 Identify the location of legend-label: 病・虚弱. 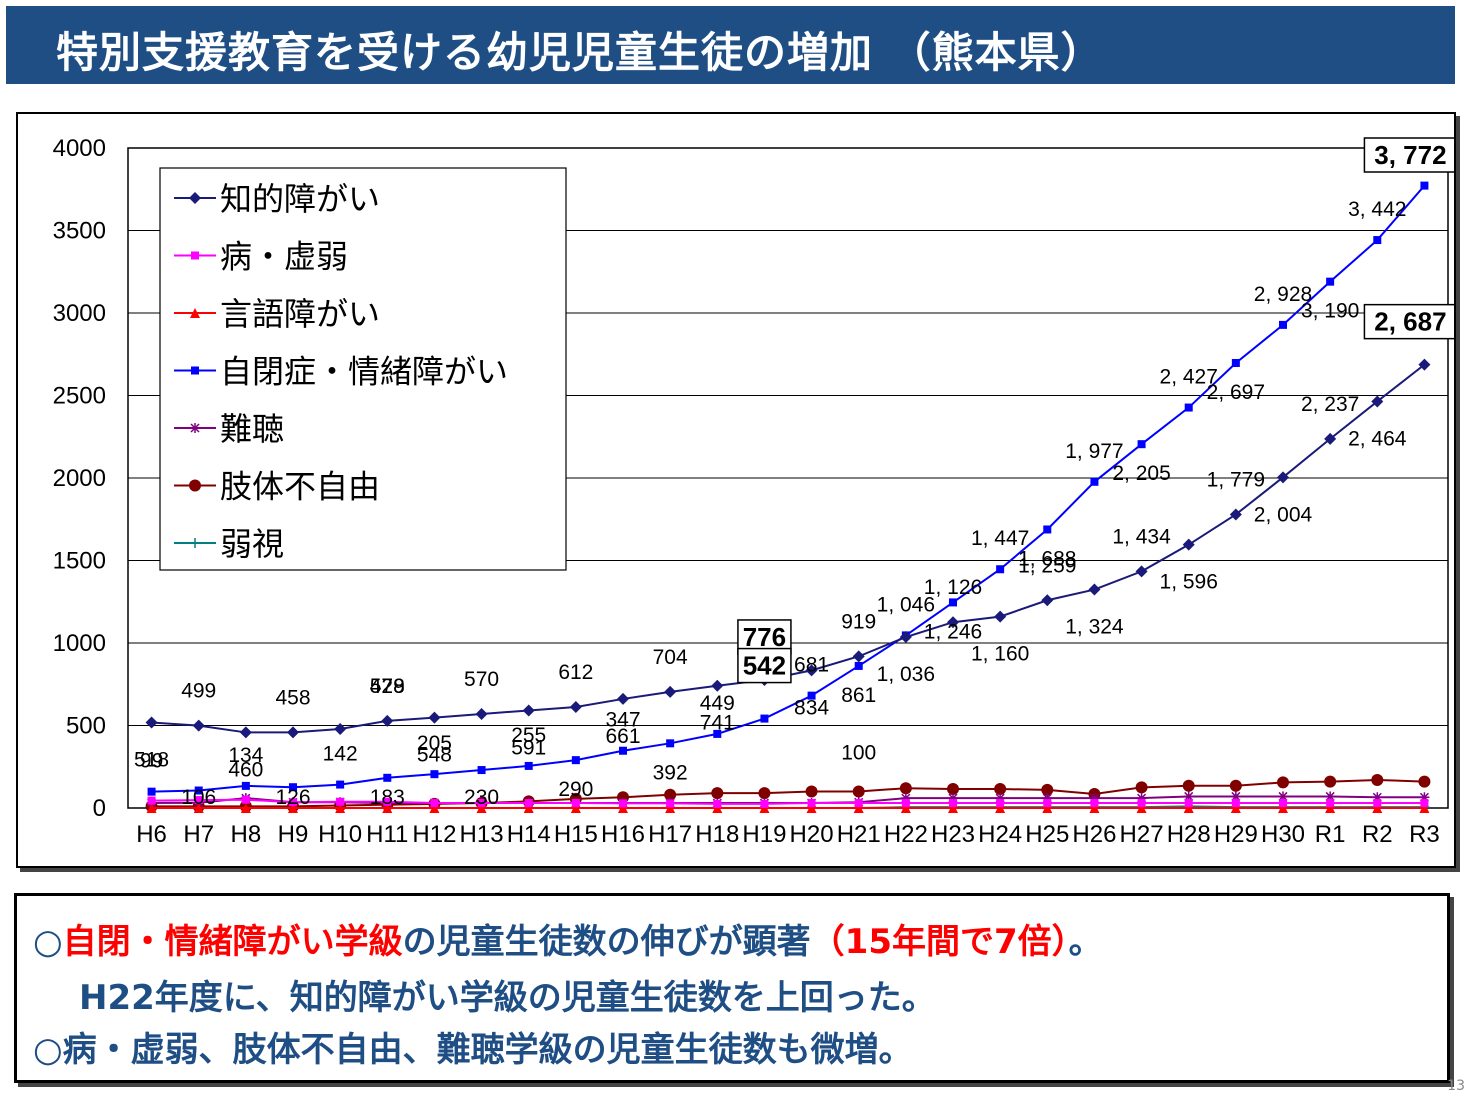
(284, 257).